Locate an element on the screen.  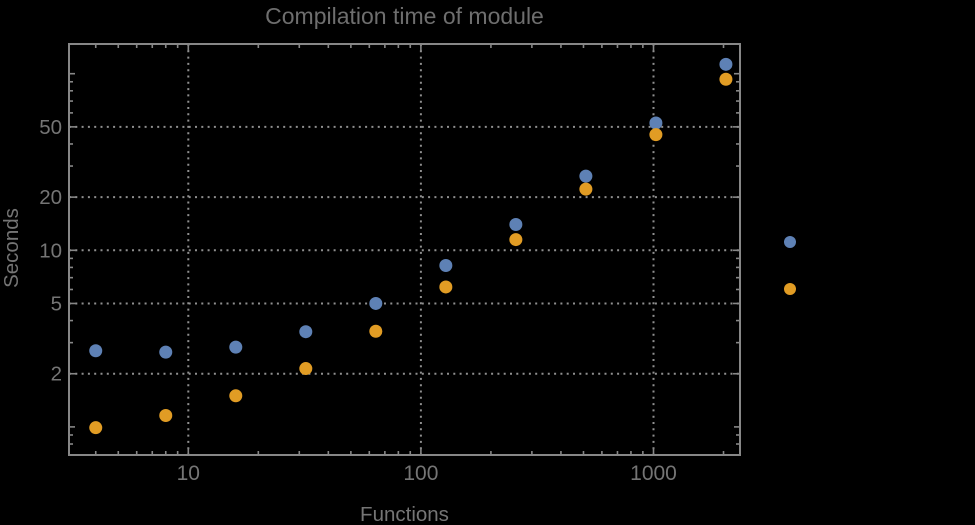
x-tick-label: 10 is located at coordinates (188, 473).